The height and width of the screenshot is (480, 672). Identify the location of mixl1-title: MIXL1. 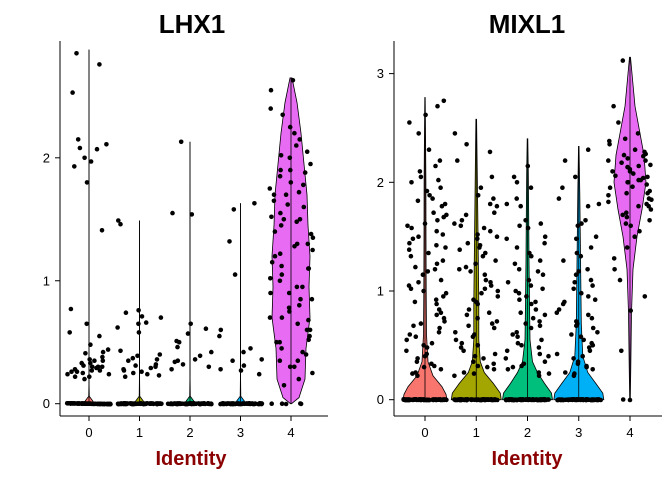
(527, 24).